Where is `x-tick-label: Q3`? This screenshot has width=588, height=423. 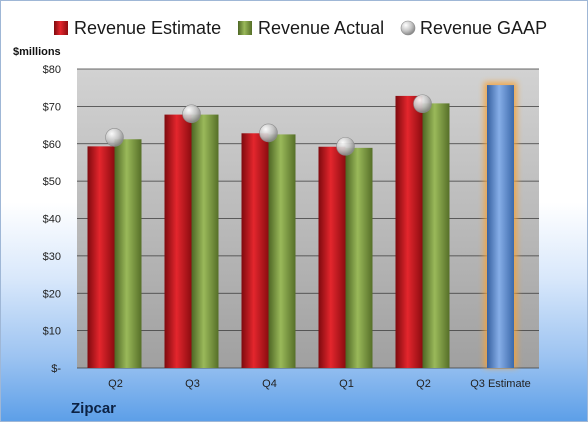 x-tick-label: Q3 is located at coordinates (192, 384).